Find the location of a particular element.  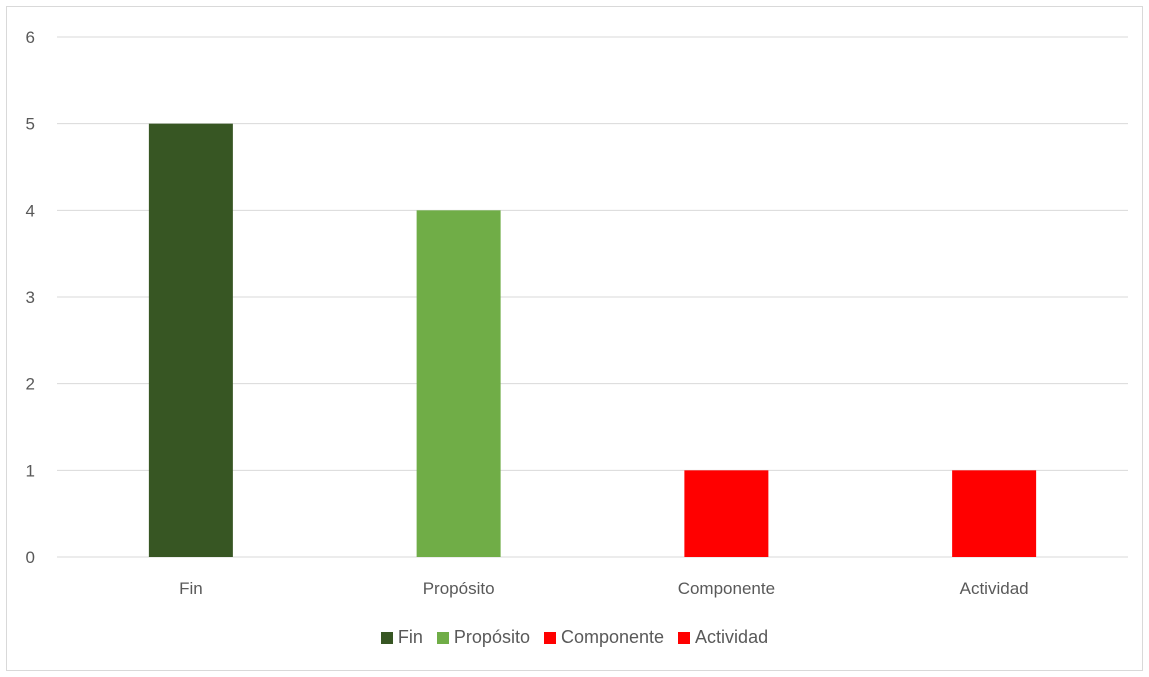

x-tick-label-fin: Fin is located at coordinates (191, 588).